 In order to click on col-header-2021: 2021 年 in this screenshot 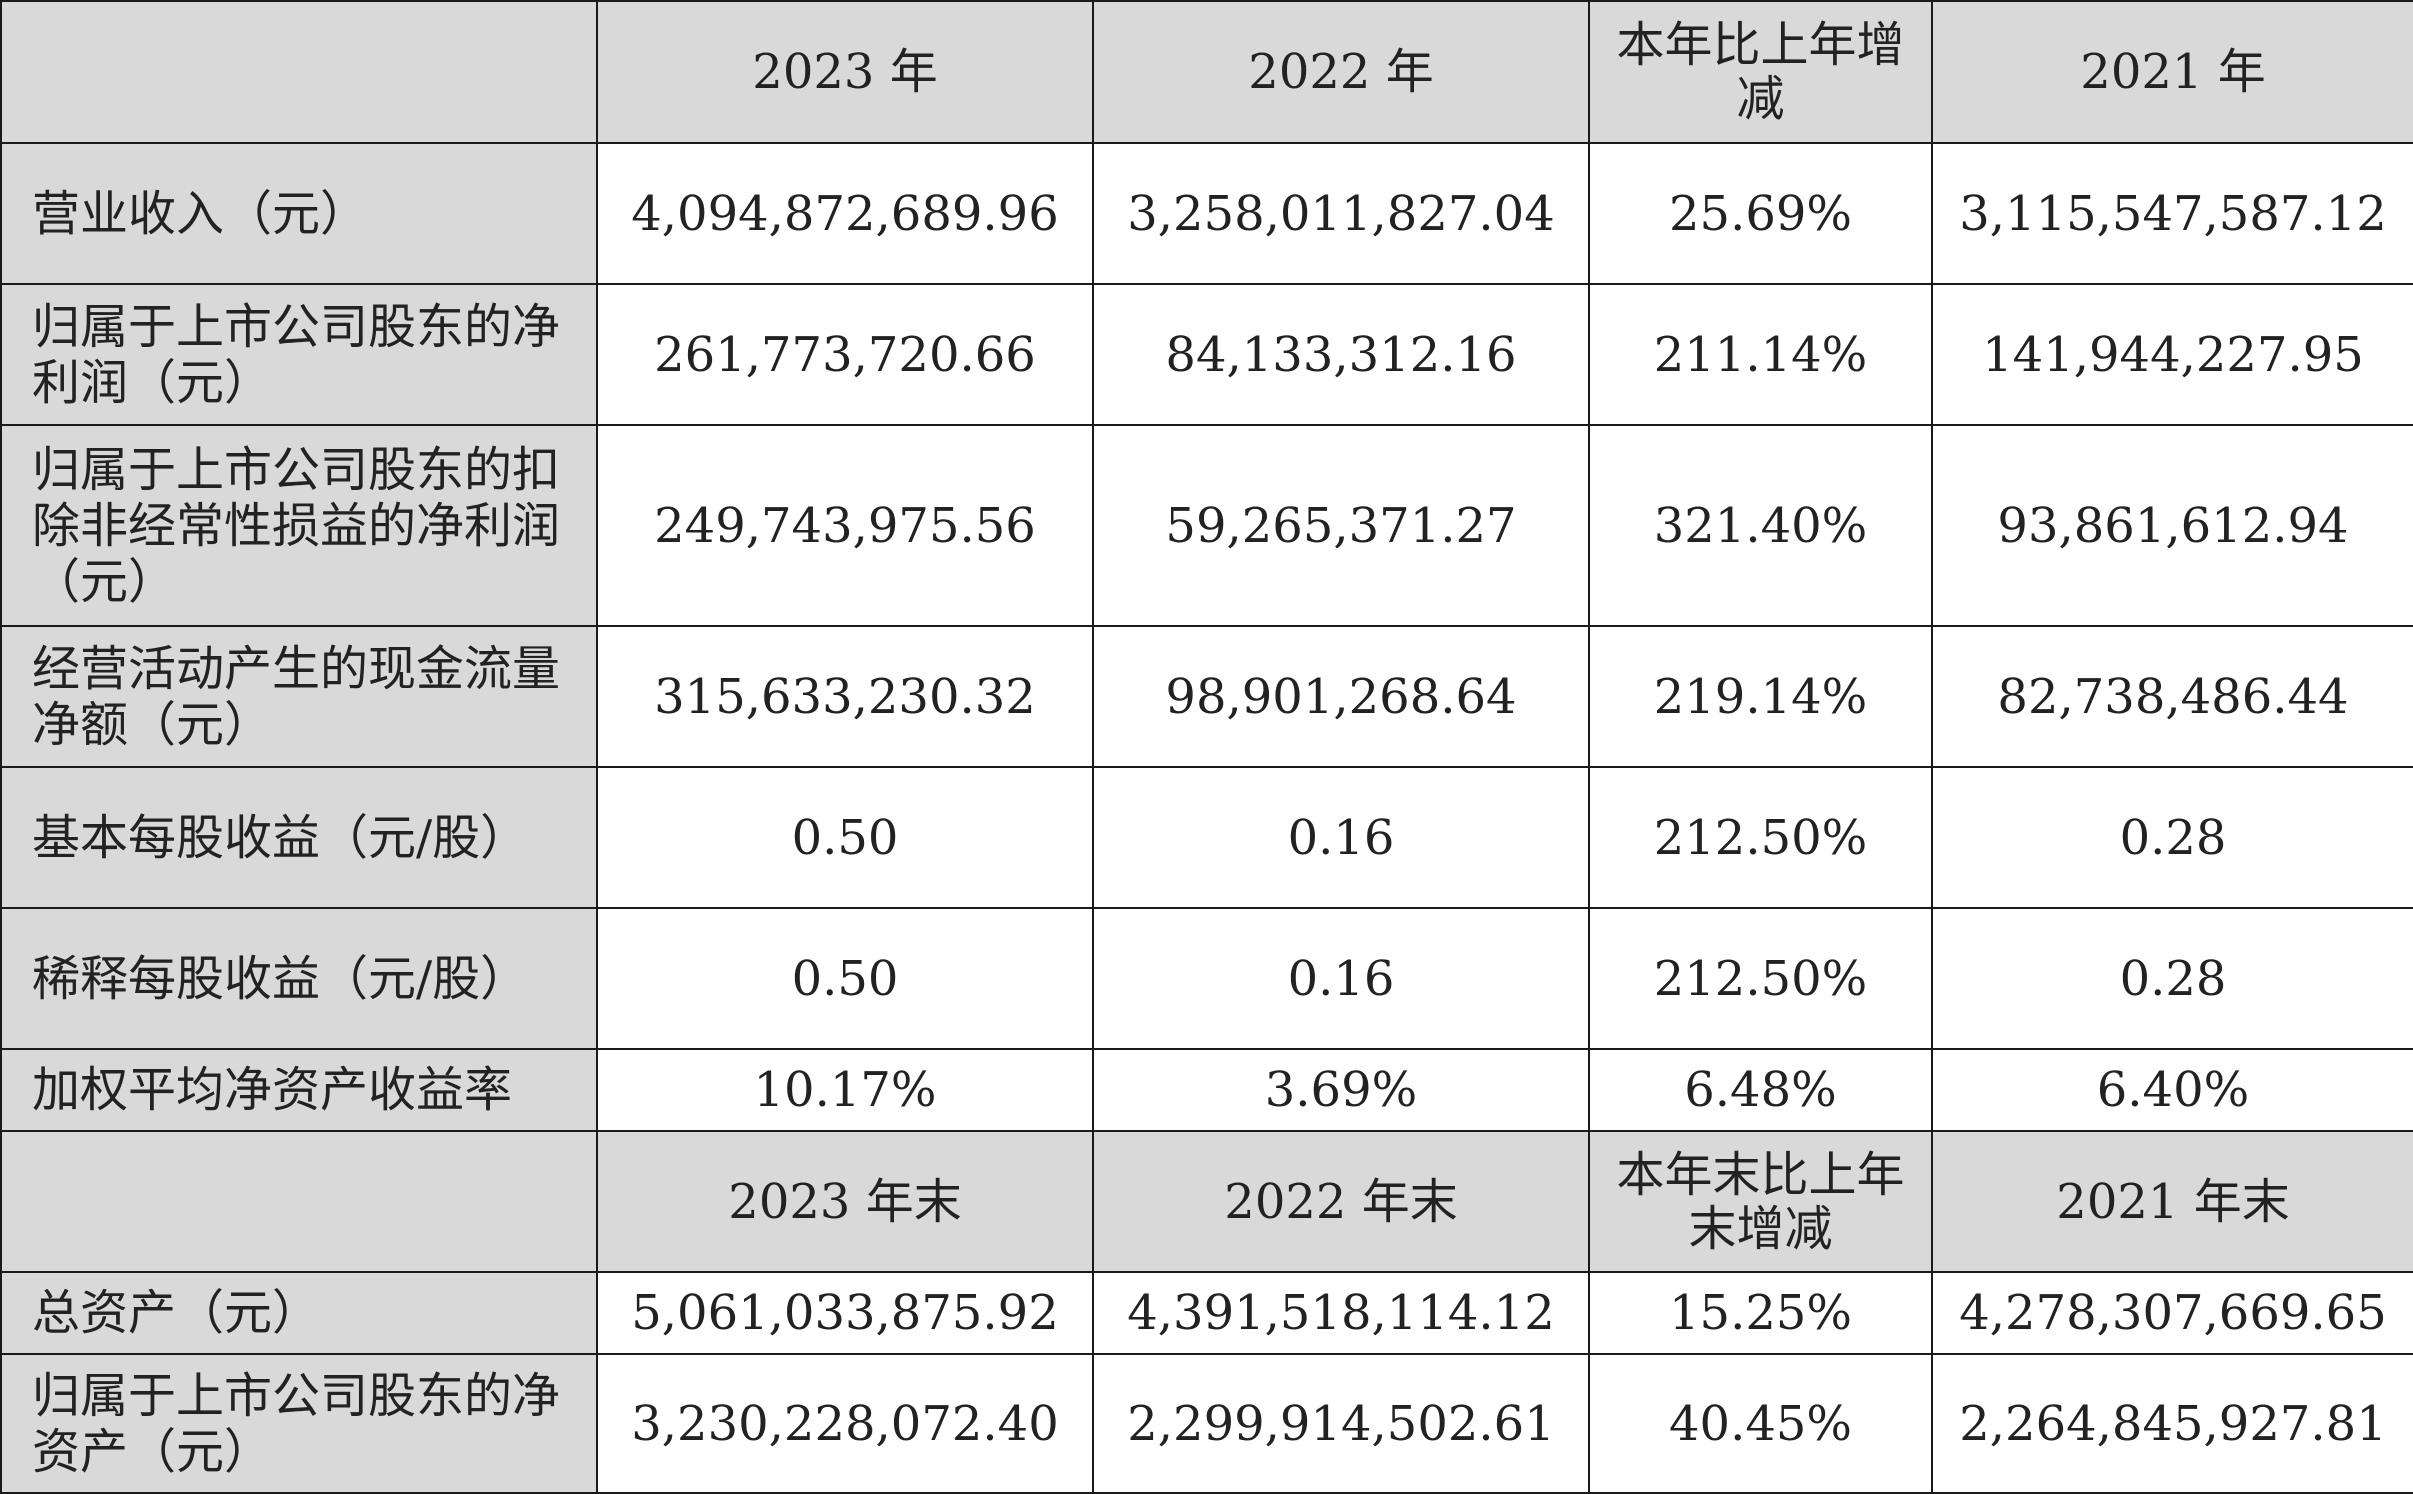, I will do `click(2172, 72)`.